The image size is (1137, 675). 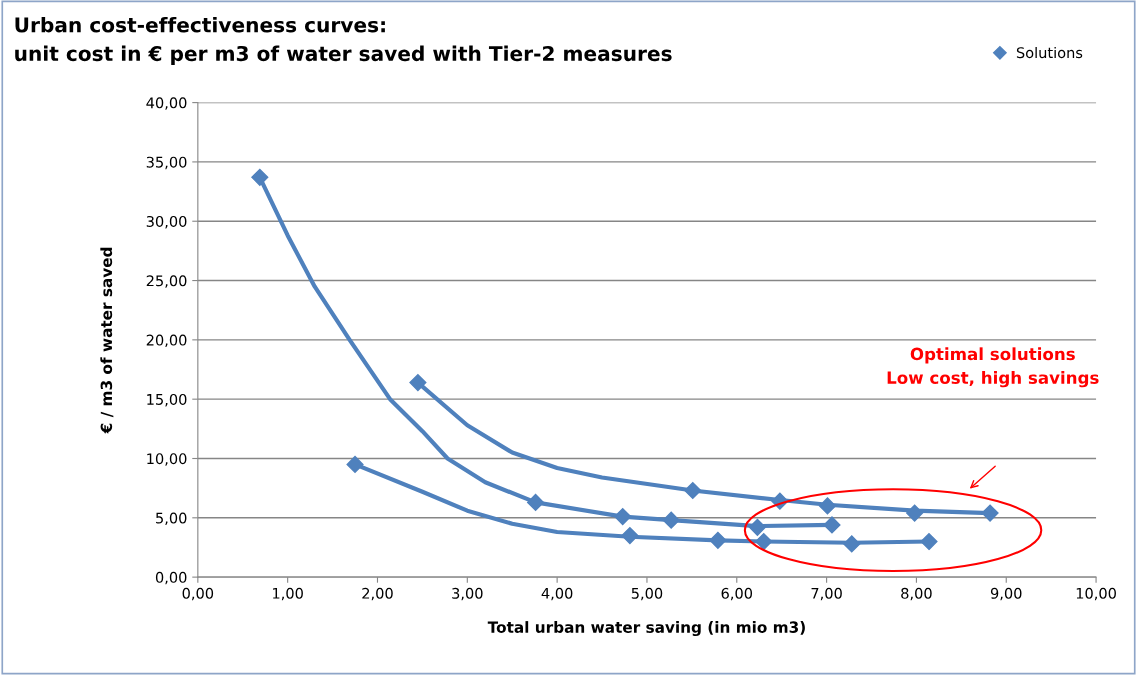 I want to click on x-tick-label: 2,00, so click(x=377, y=594).